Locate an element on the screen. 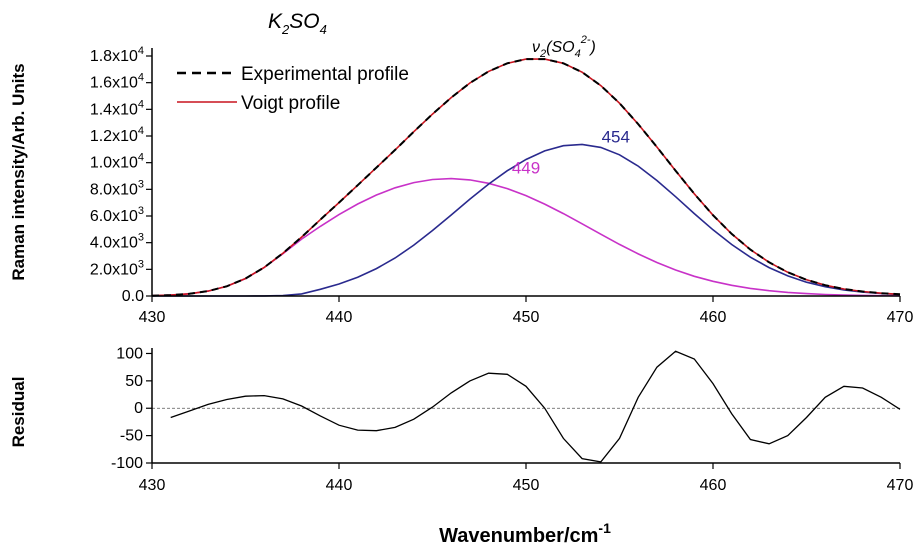 Image resolution: width=919 pixels, height=553 pixels. legend-label-voigt: Voigt profile is located at coordinates (290, 103).